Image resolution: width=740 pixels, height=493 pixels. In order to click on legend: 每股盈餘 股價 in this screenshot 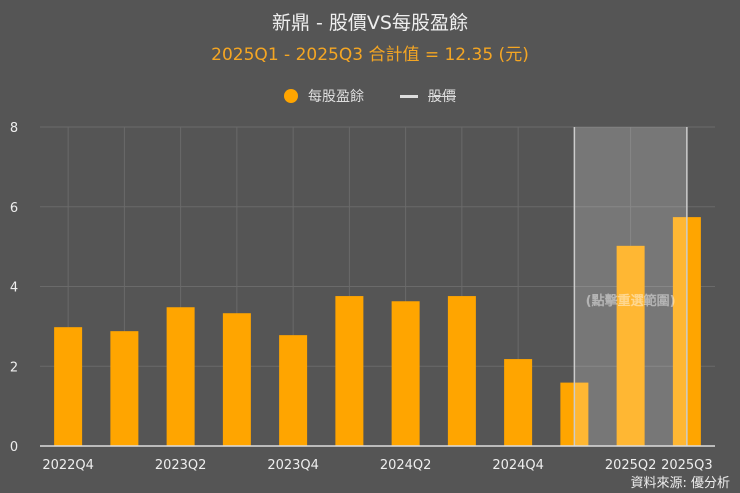, I will do `click(370, 96)`.